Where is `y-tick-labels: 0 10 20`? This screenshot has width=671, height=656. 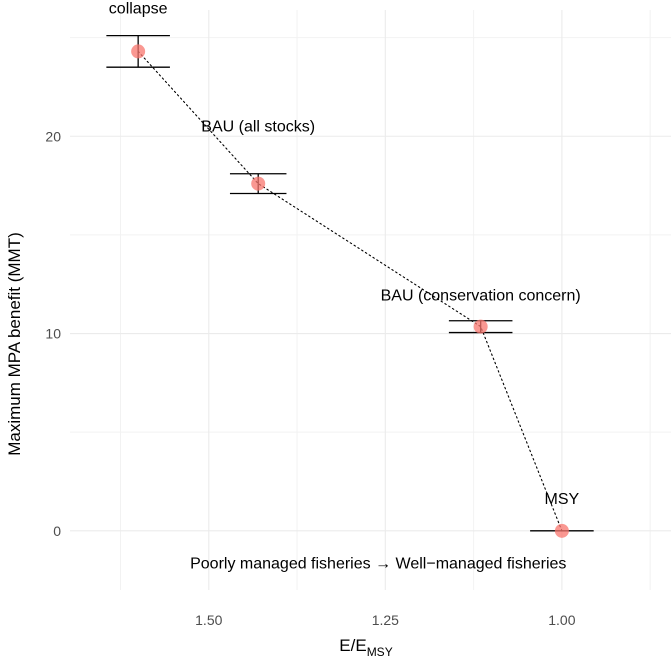
y-tick-labels: 0 10 20 is located at coordinates (53, 333).